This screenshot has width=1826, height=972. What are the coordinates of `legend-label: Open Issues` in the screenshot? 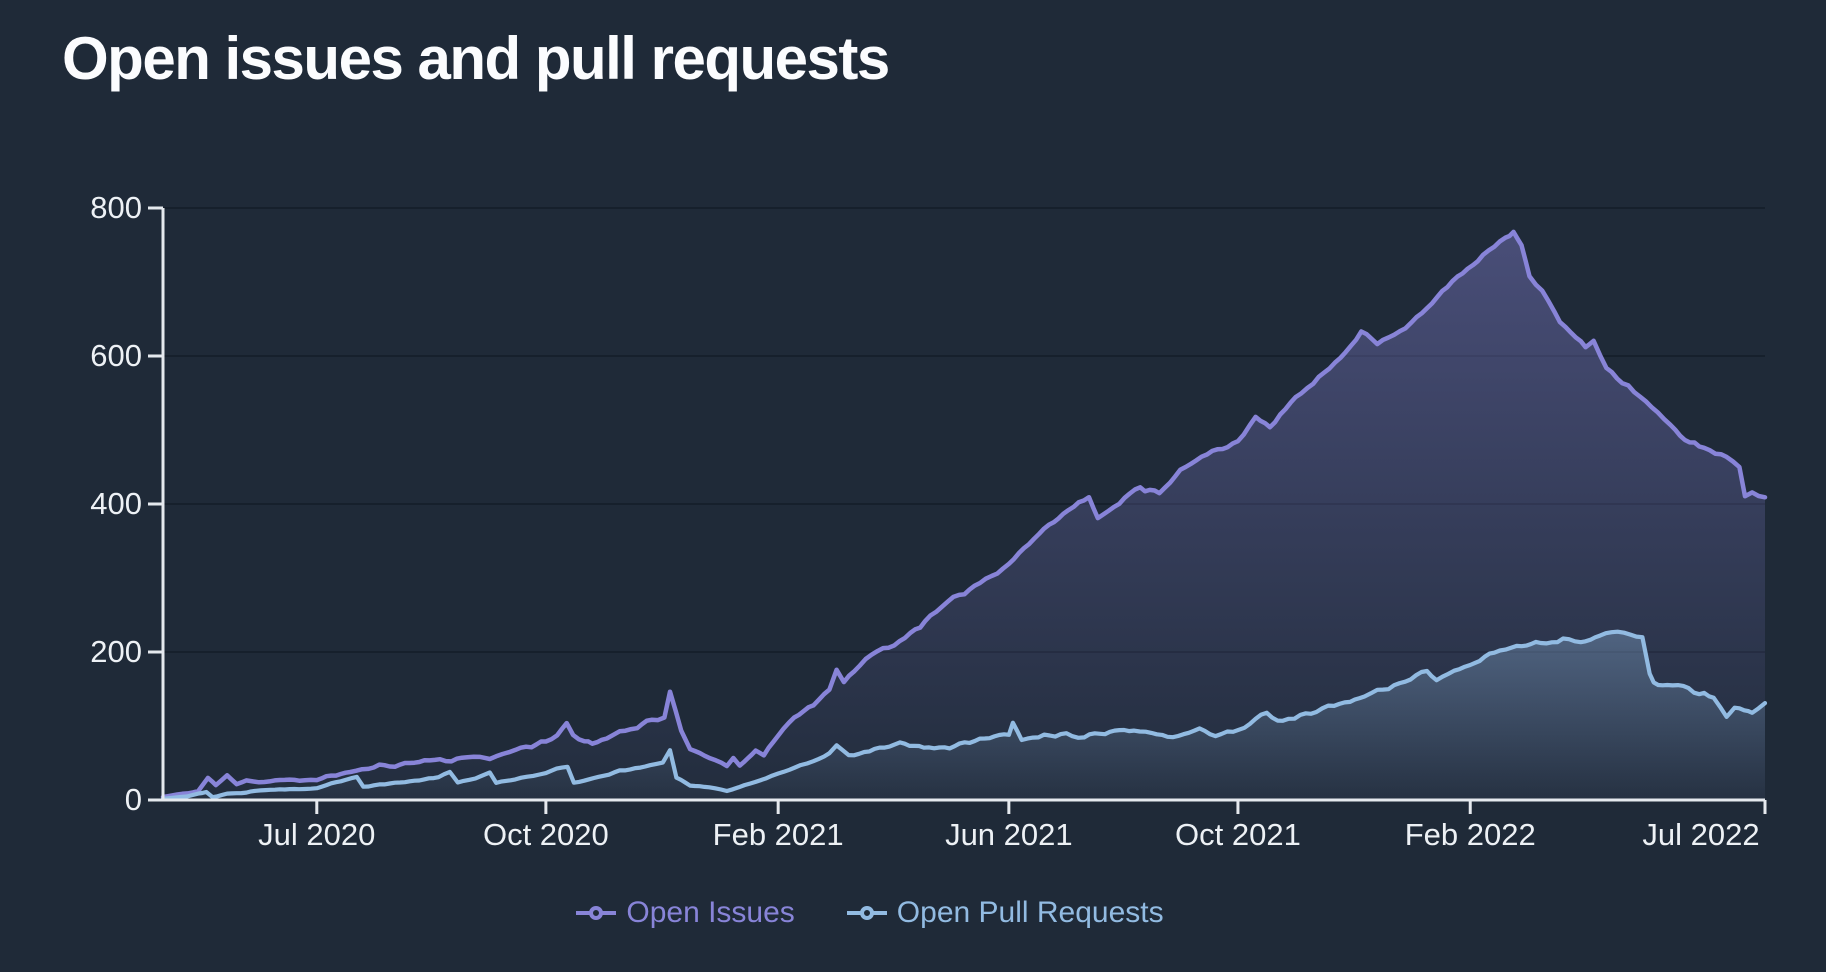 It's located at (710, 912).